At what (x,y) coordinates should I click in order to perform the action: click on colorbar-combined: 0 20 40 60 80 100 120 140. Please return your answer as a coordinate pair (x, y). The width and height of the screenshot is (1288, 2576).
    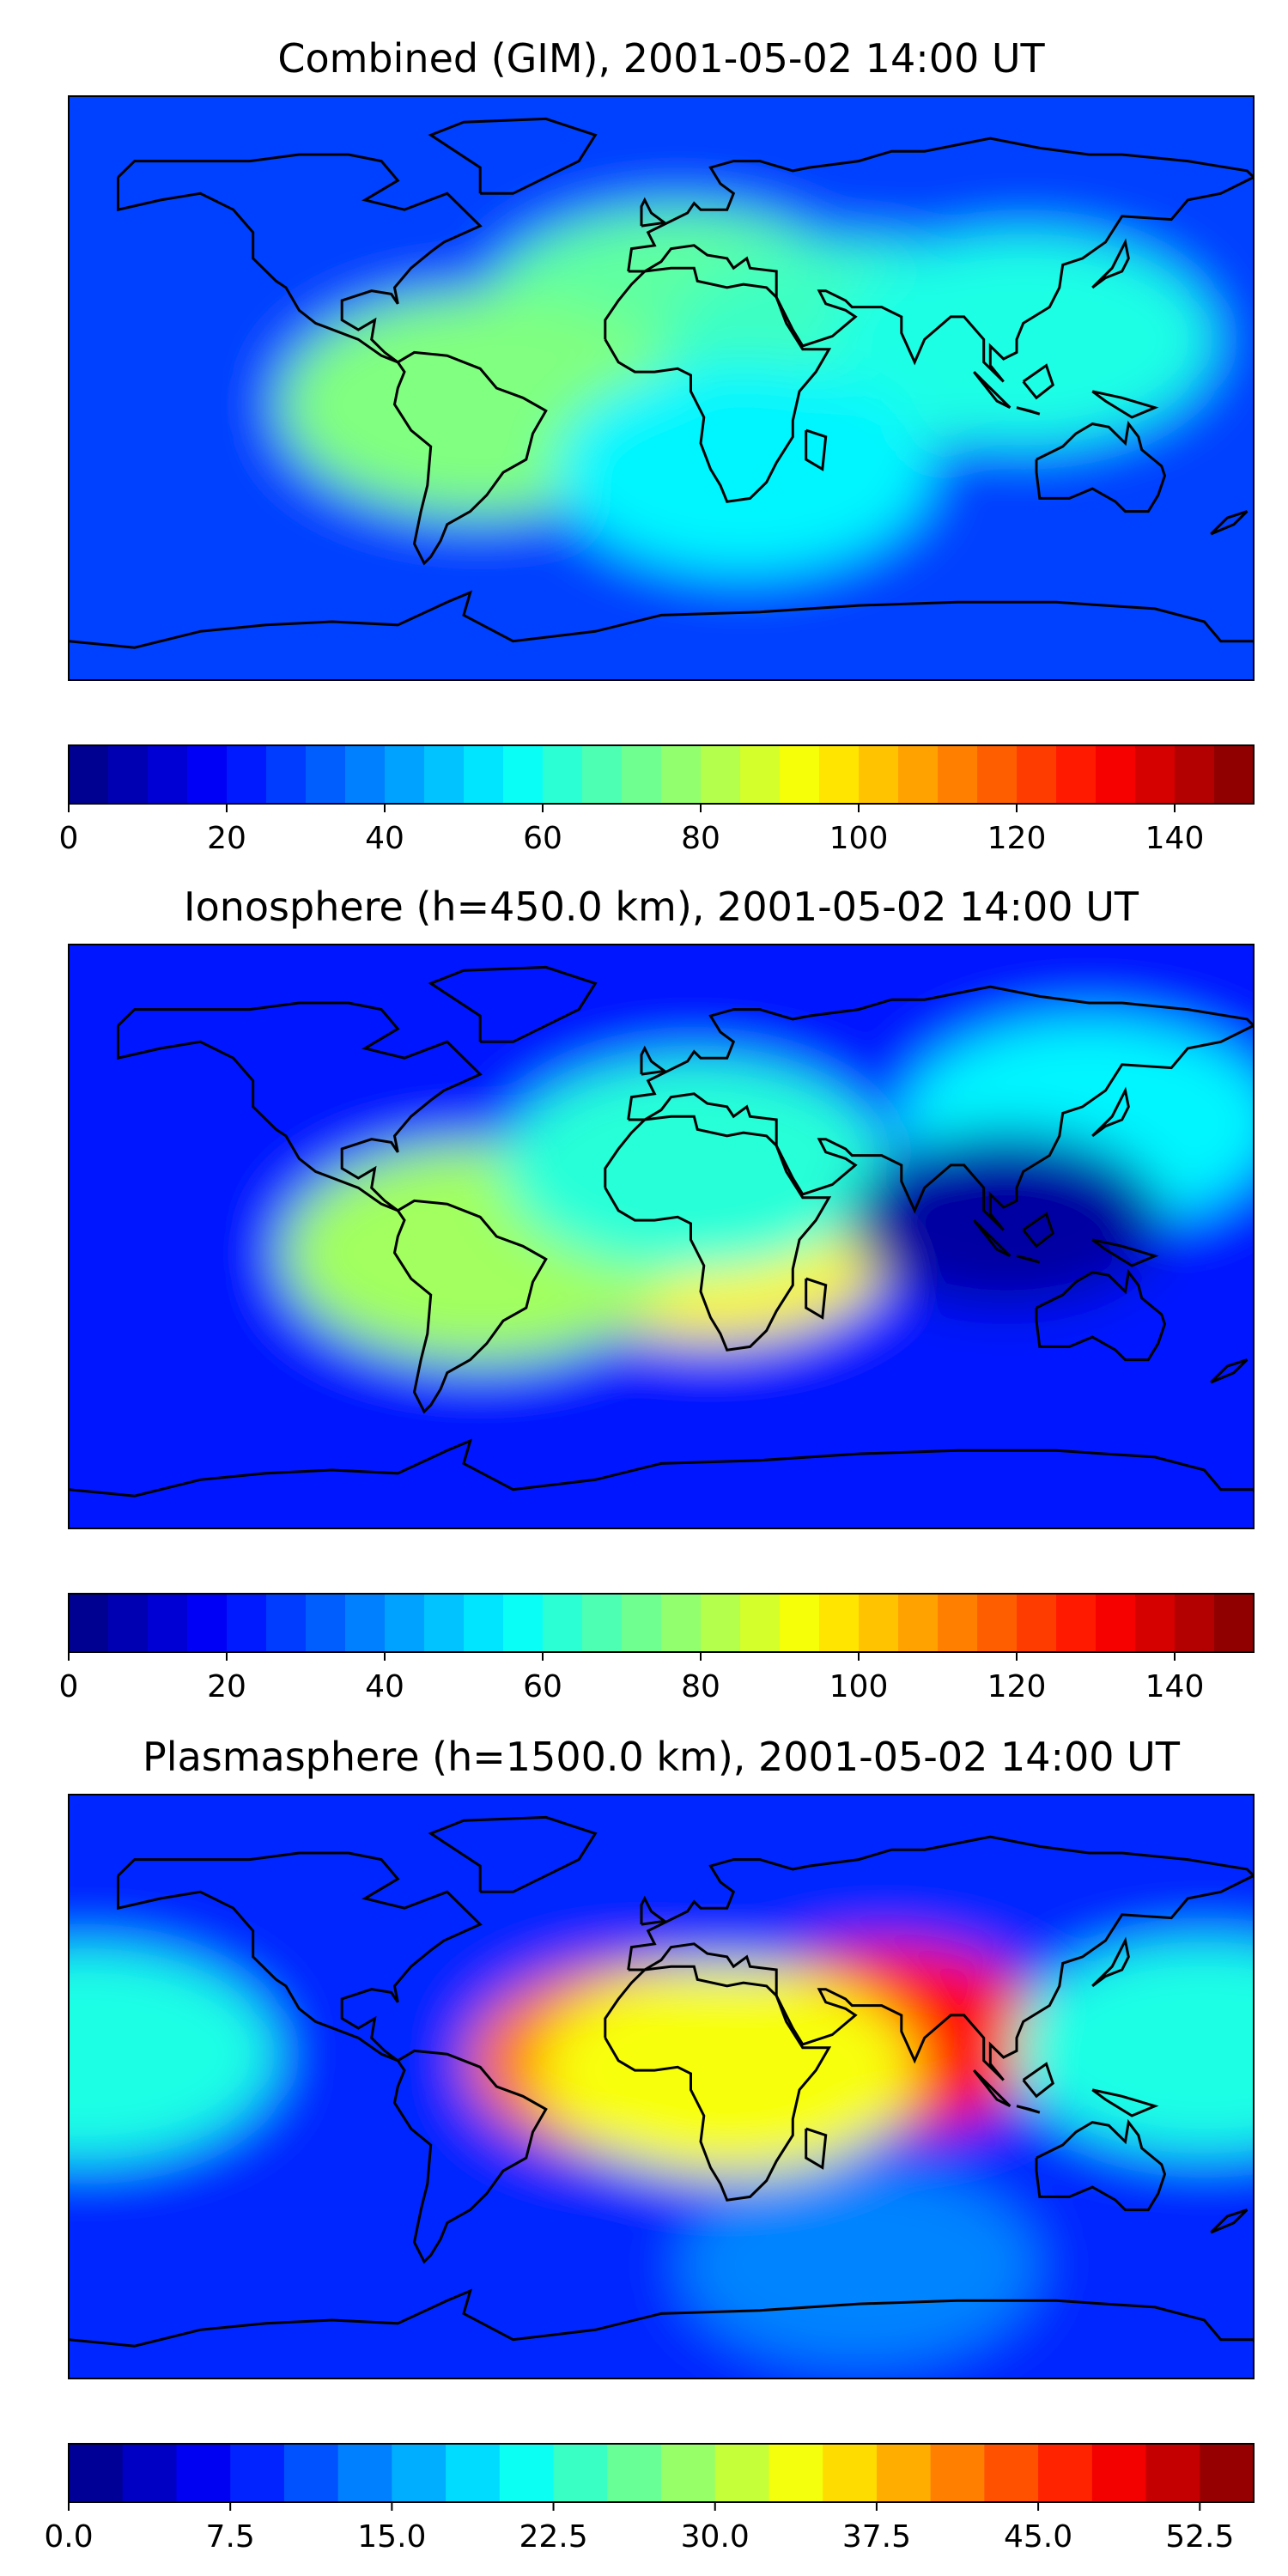
    Looking at the image, I should click on (657, 800).